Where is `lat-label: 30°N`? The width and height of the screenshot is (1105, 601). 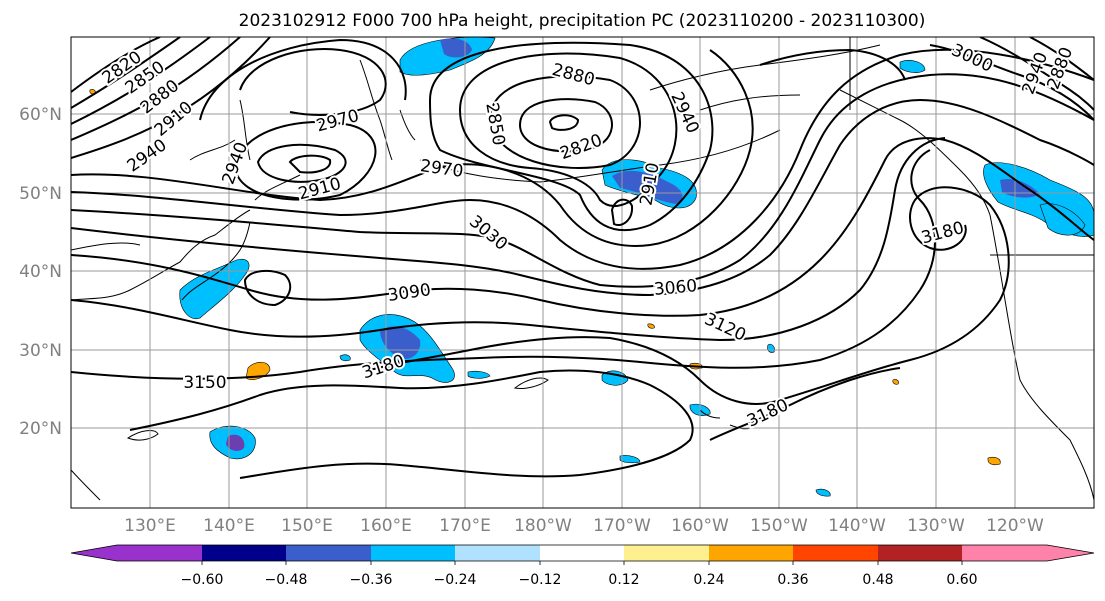 lat-label: 30°N is located at coordinates (40, 351).